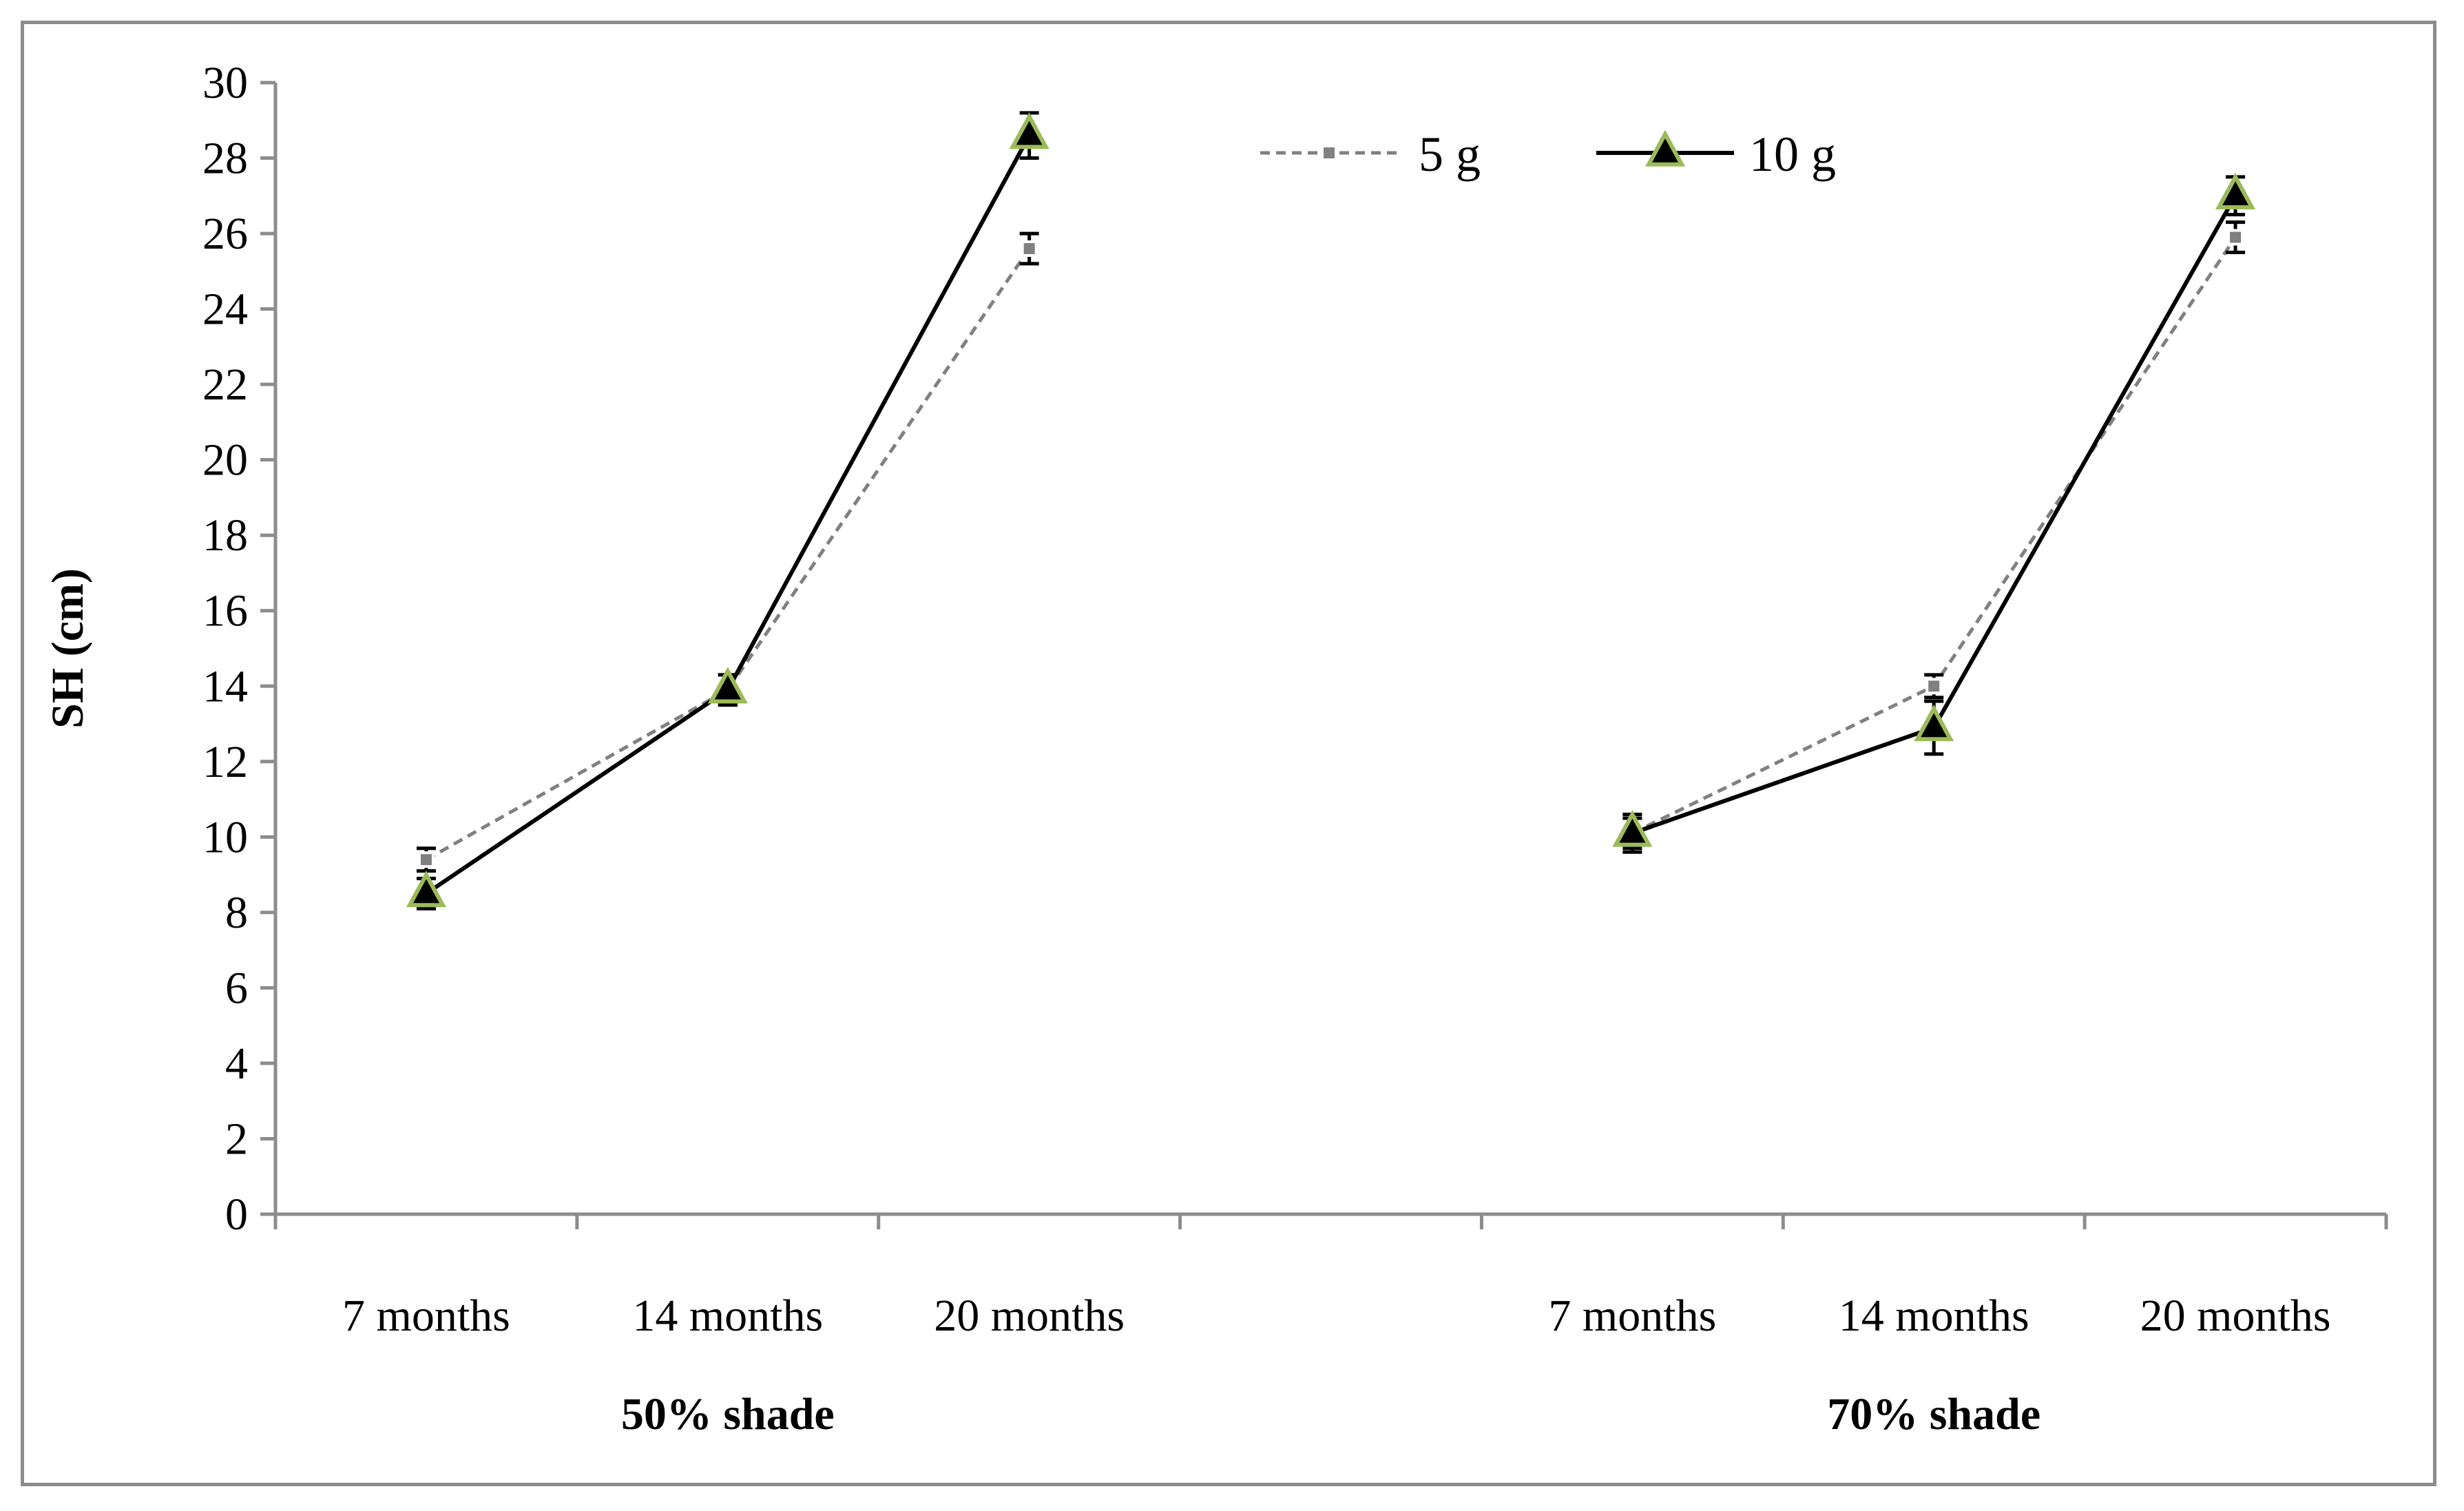  I want to click on y-tick-label: 28, so click(225, 159).